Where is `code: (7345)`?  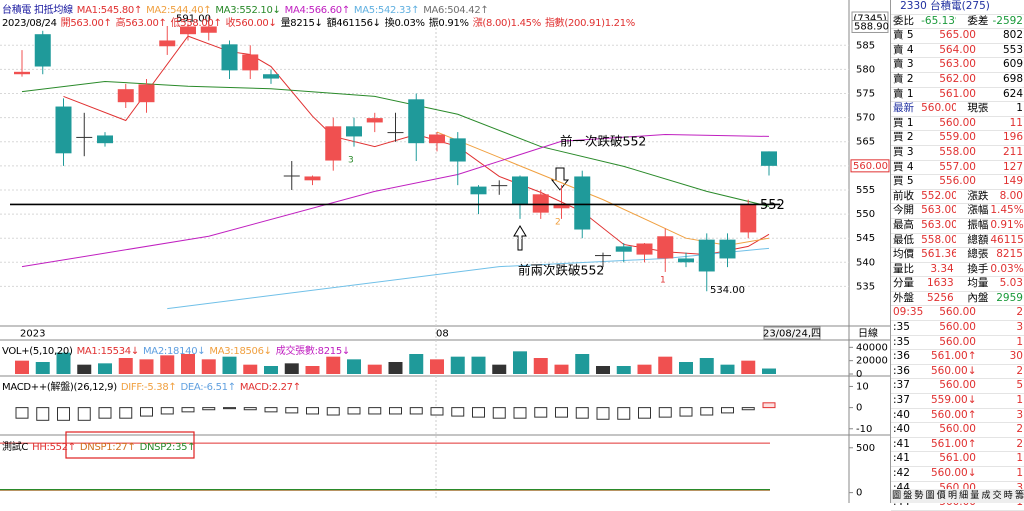
code: (7345) is located at coordinates (869, 19).